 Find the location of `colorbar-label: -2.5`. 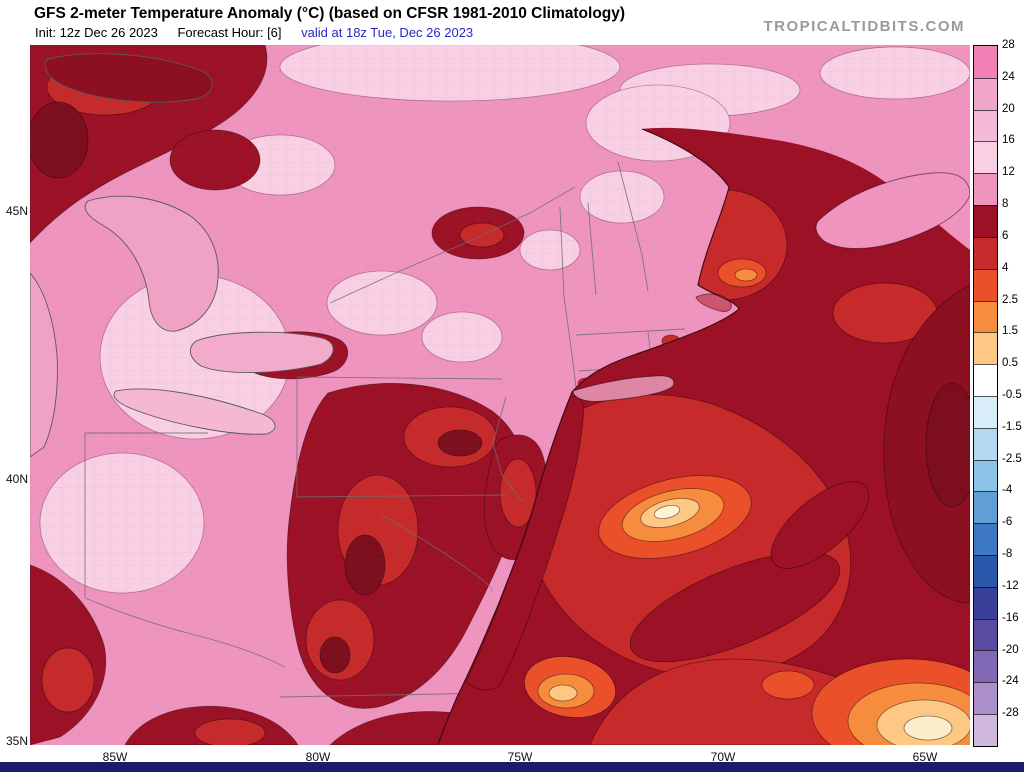

colorbar-label: -2.5 is located at coordinates (1012, 458).